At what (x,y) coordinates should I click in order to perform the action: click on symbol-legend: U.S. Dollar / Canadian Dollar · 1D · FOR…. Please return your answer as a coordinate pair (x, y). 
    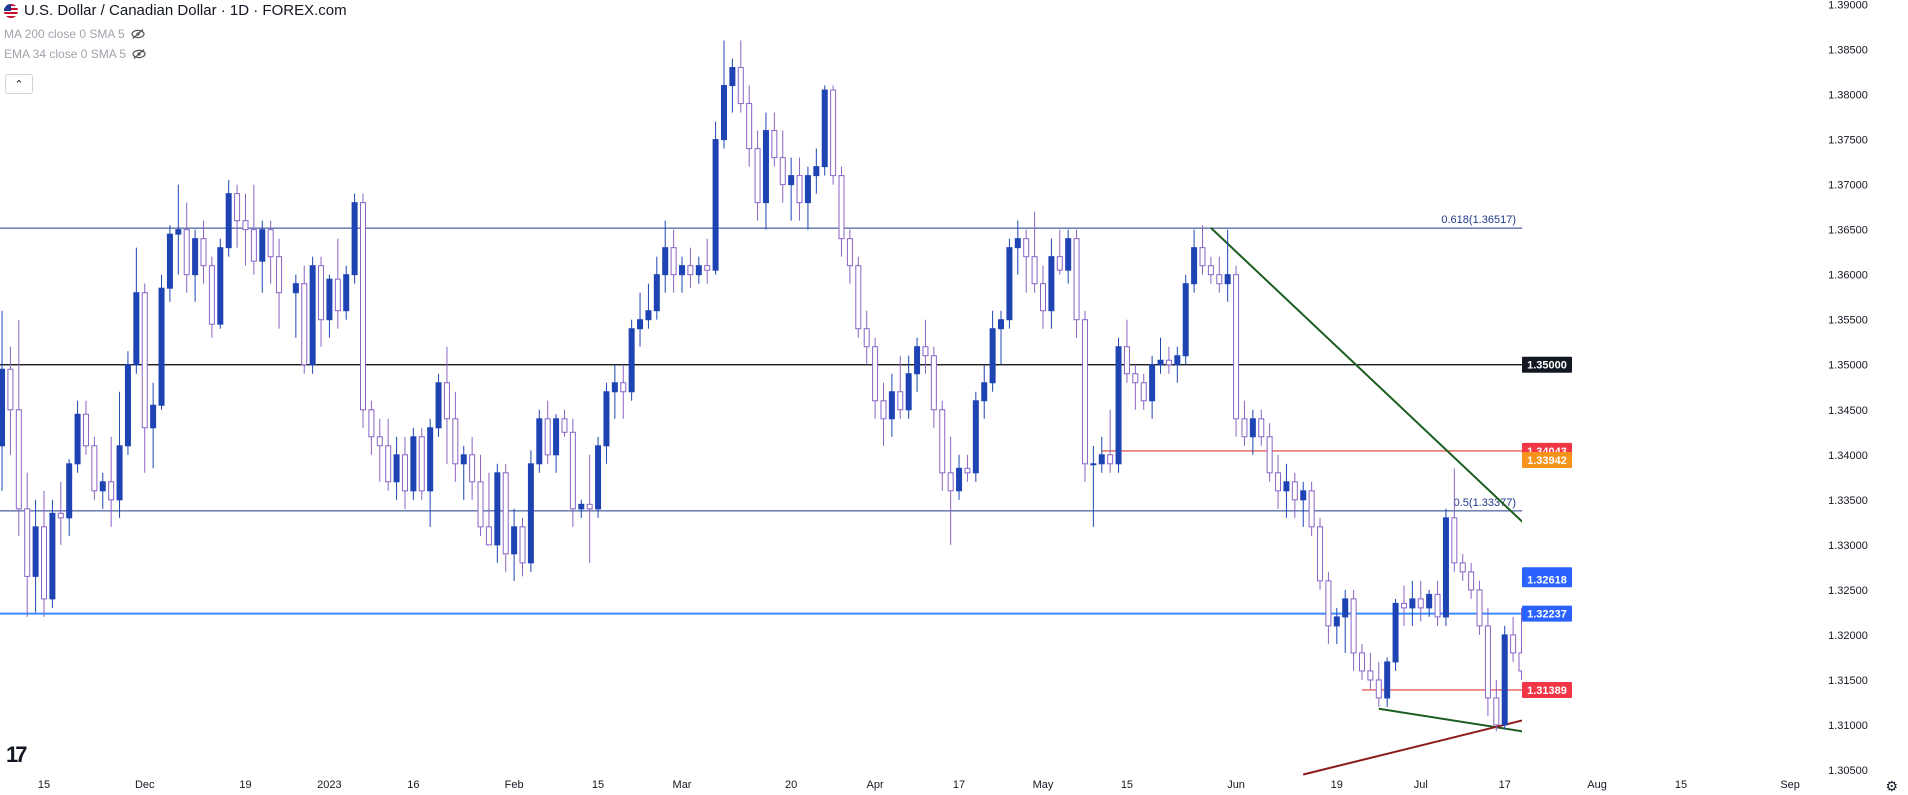
    Looking at the image, I should click on (175, 10).